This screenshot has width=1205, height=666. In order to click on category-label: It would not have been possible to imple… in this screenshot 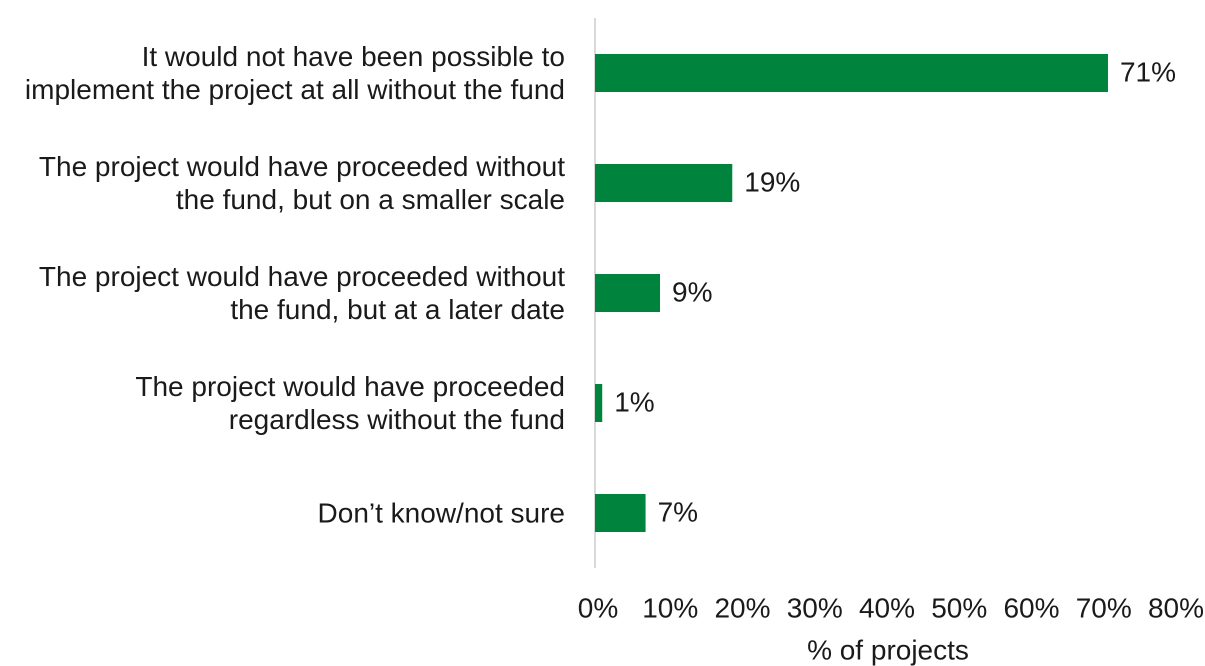, I will do `click(294, 73)`.